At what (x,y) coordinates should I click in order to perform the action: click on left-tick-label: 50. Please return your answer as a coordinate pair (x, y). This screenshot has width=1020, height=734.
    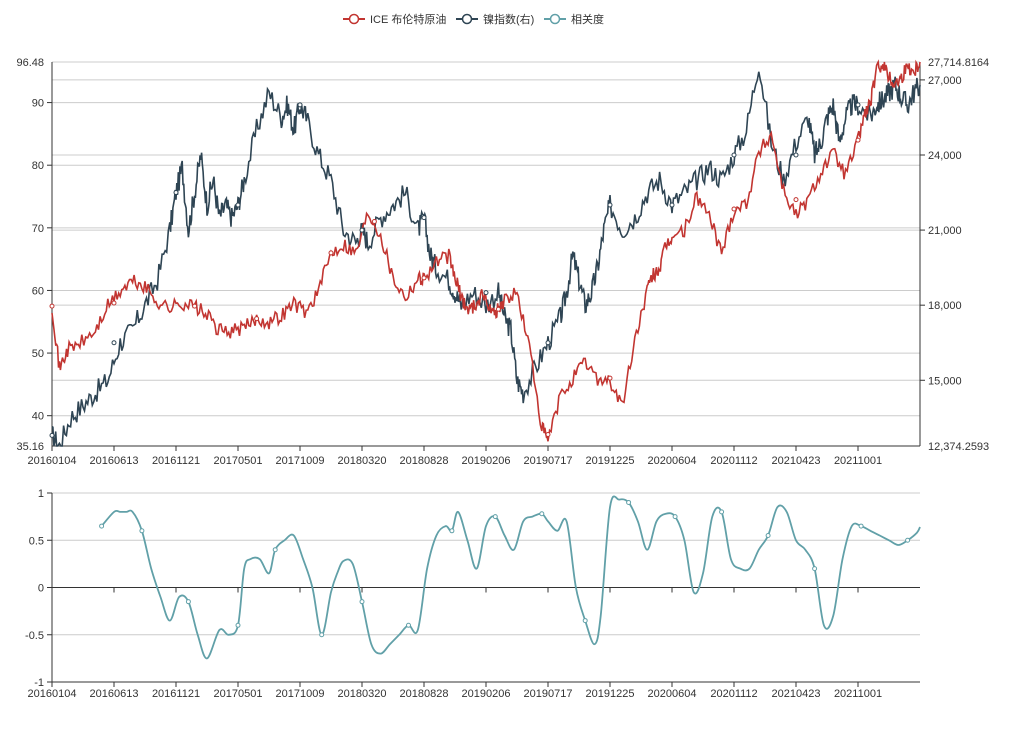
    Looking at the image, I should click on (38, 354).